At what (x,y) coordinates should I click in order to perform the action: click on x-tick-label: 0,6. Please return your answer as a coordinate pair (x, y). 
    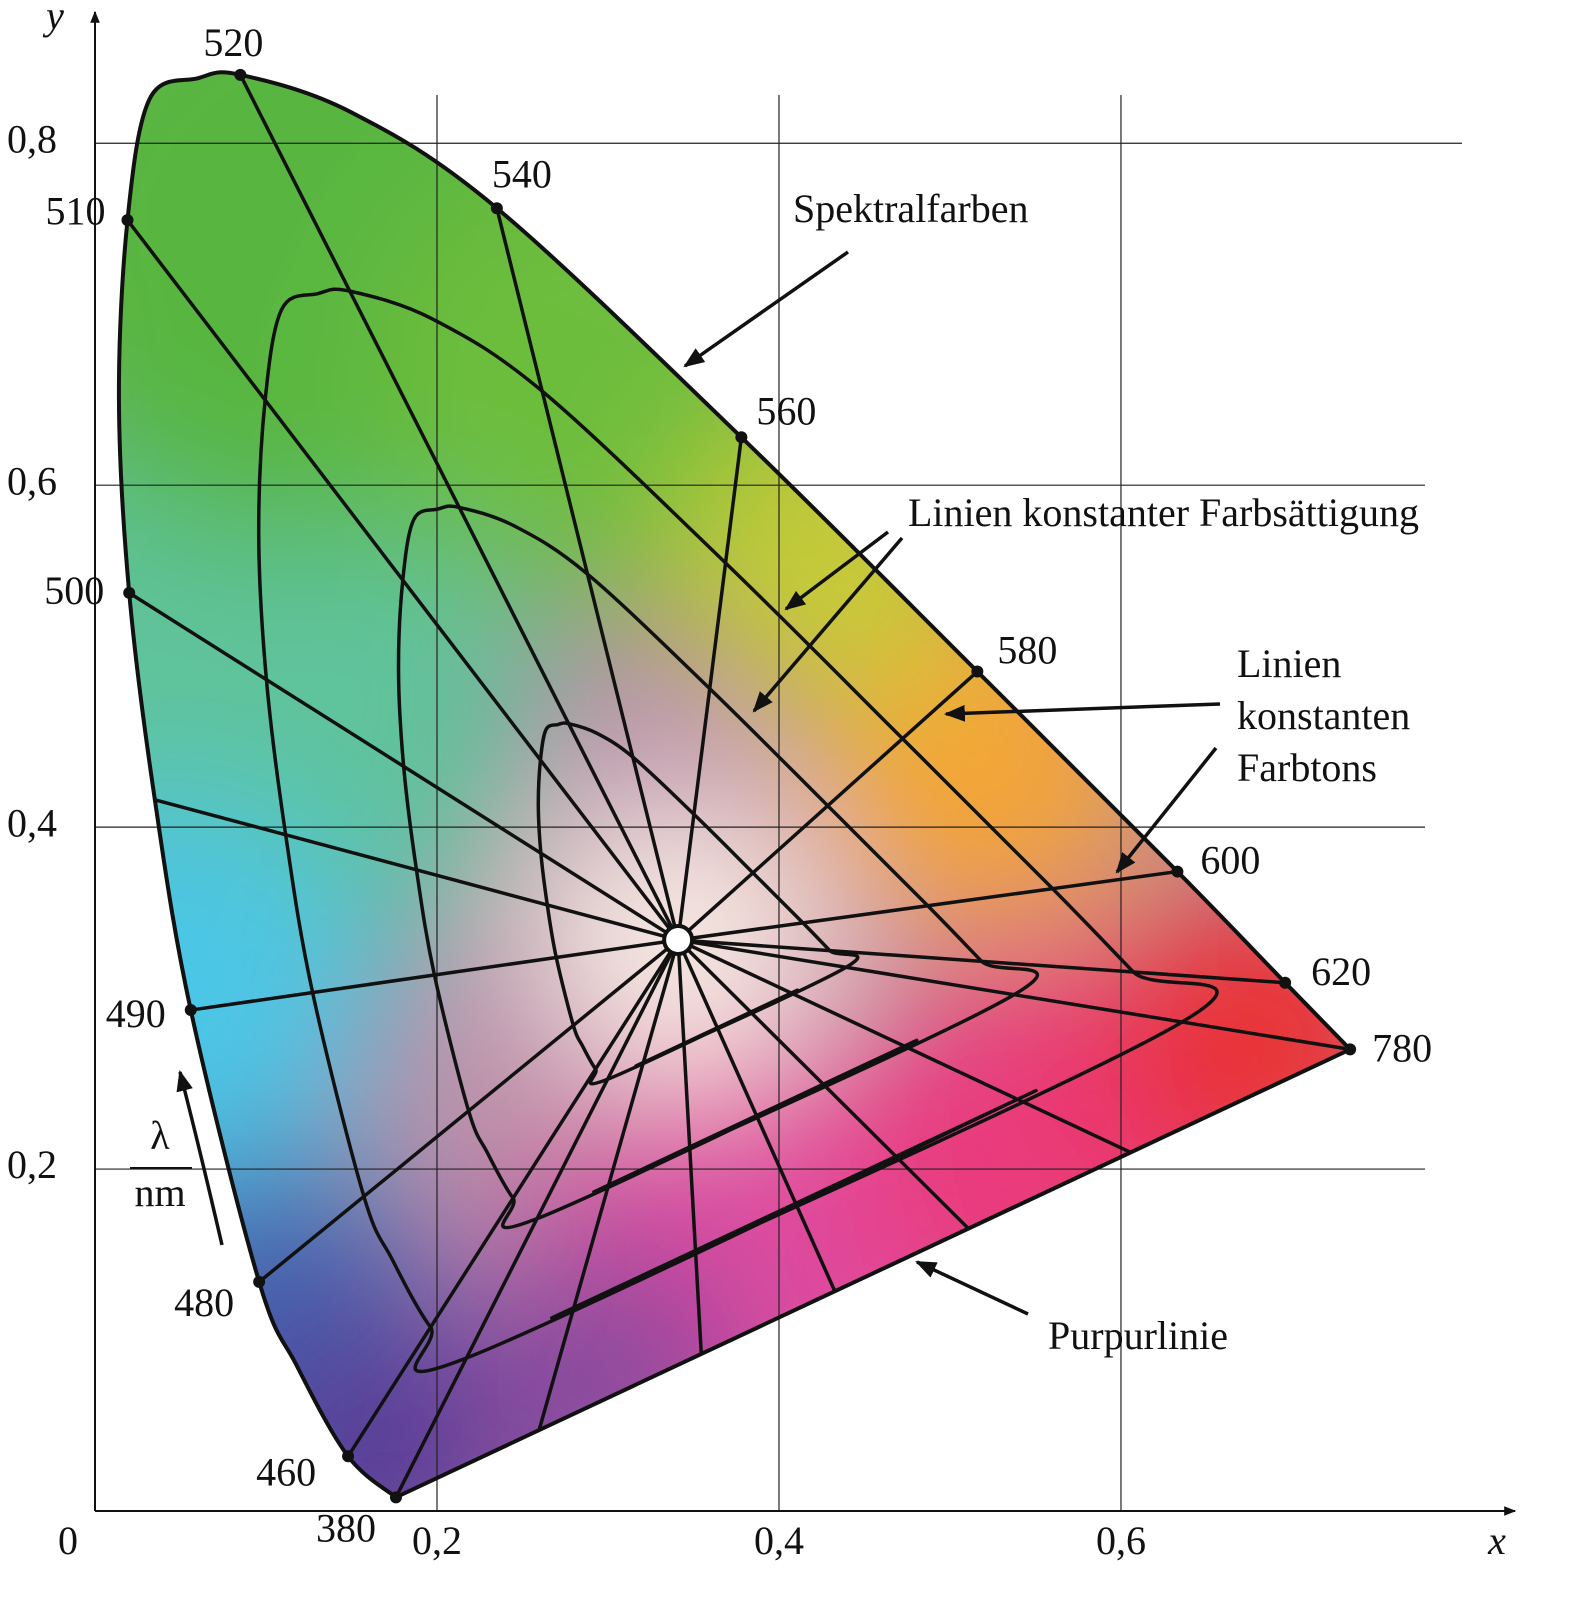
    Looking at the image, I should click on (1121, 1540).